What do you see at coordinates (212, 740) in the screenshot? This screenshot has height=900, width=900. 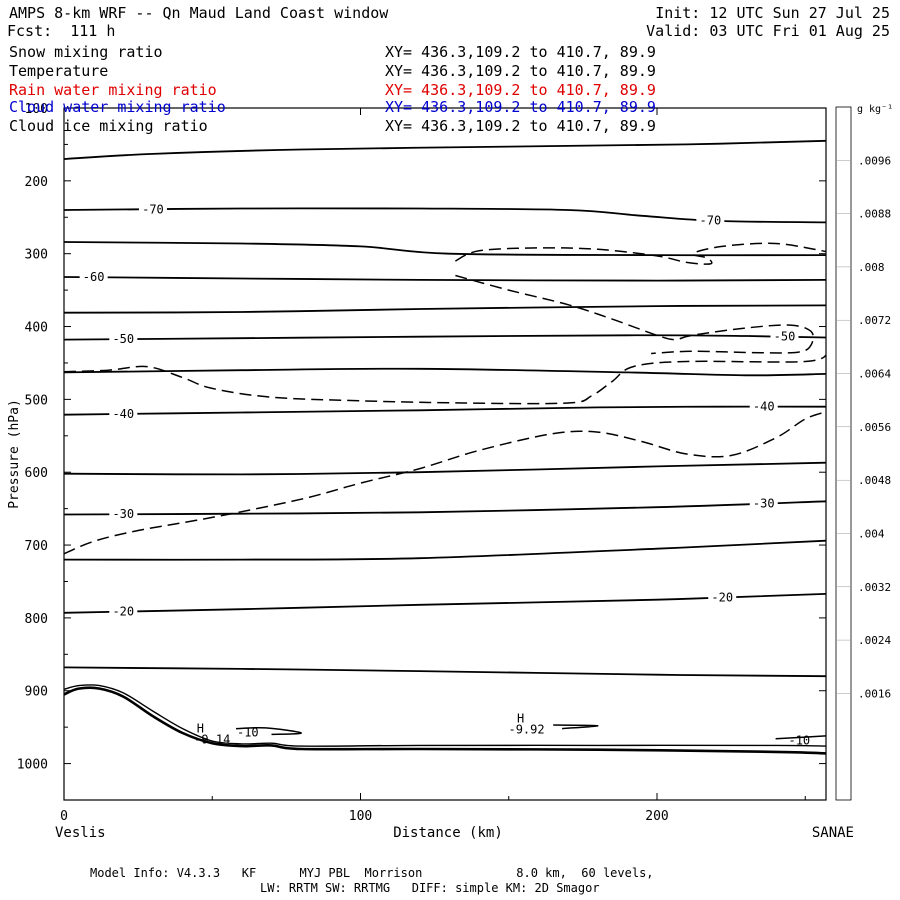 I see `chart-annotation: -9.14` at bounding box center [212, 740].